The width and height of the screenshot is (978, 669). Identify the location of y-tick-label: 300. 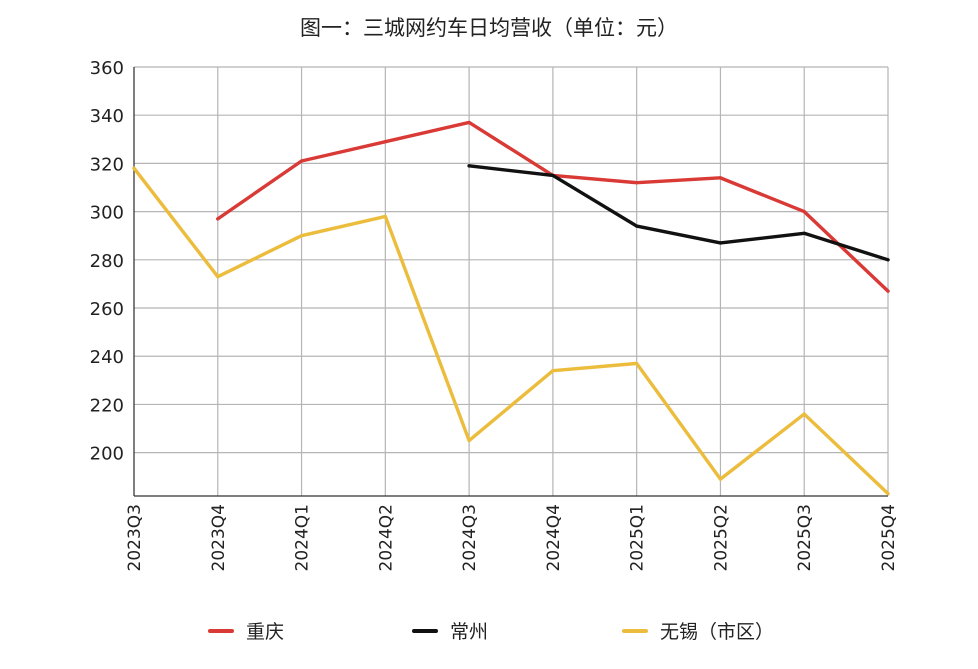
(107, 213).